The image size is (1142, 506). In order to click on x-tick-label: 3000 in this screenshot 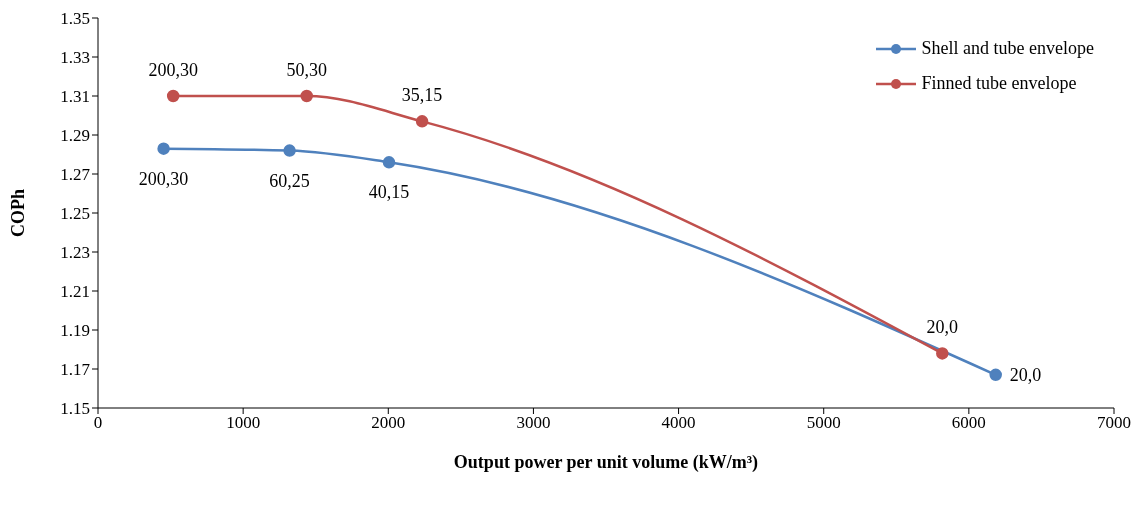, I will do `click(533, 423)`.